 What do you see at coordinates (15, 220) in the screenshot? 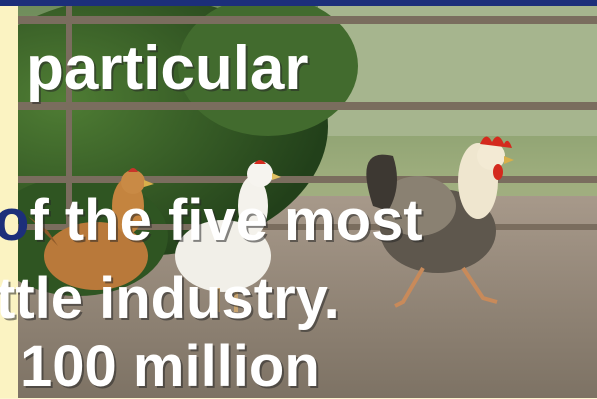
I see `caption-line-2-prefix: o` at bounding box center [15, 220].